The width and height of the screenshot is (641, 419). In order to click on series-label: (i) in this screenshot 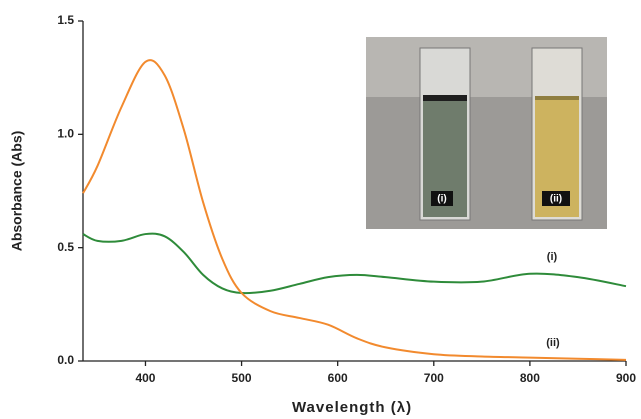, I will do `click(552, 257)`.